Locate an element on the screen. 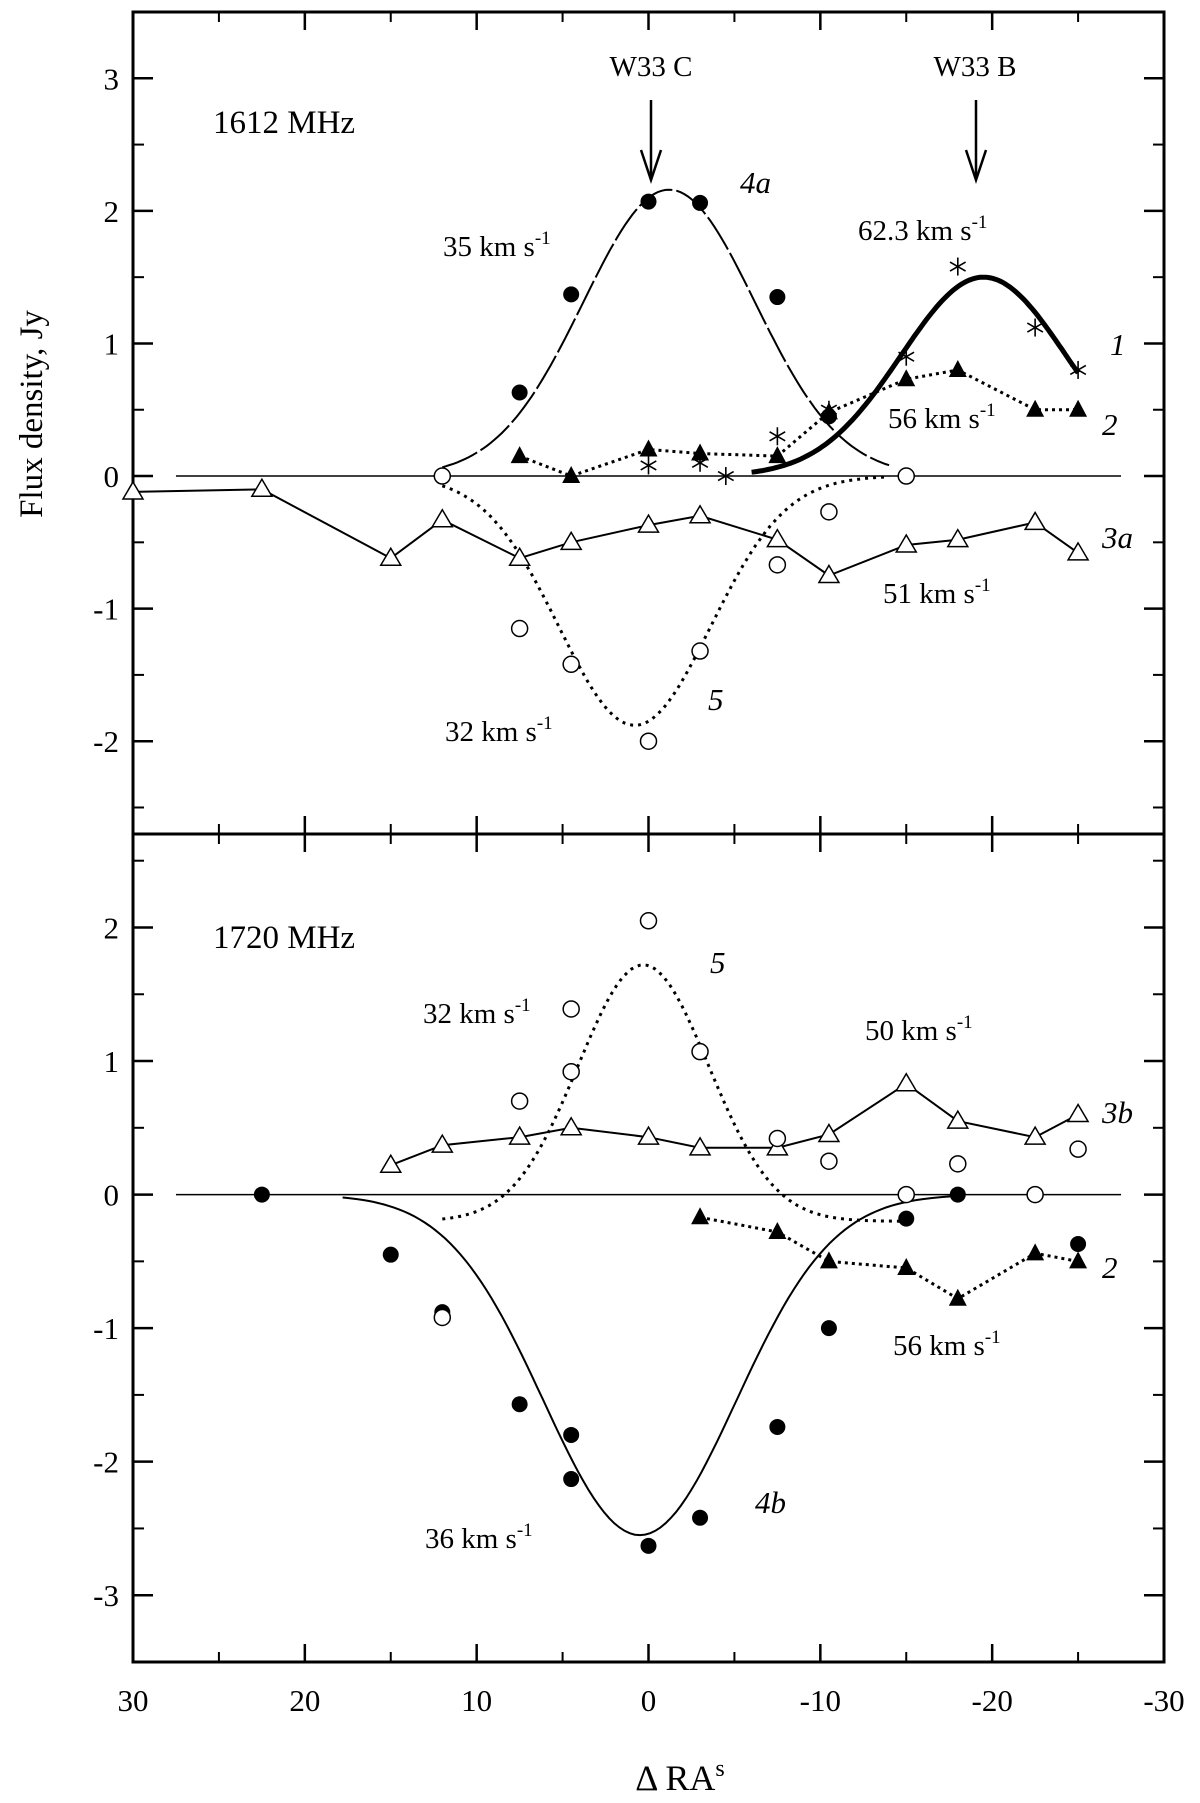 The height and width of the screenshot is (1803, 1200). curve-label-5-bottom: 5 is located at coordinates (718, 962).